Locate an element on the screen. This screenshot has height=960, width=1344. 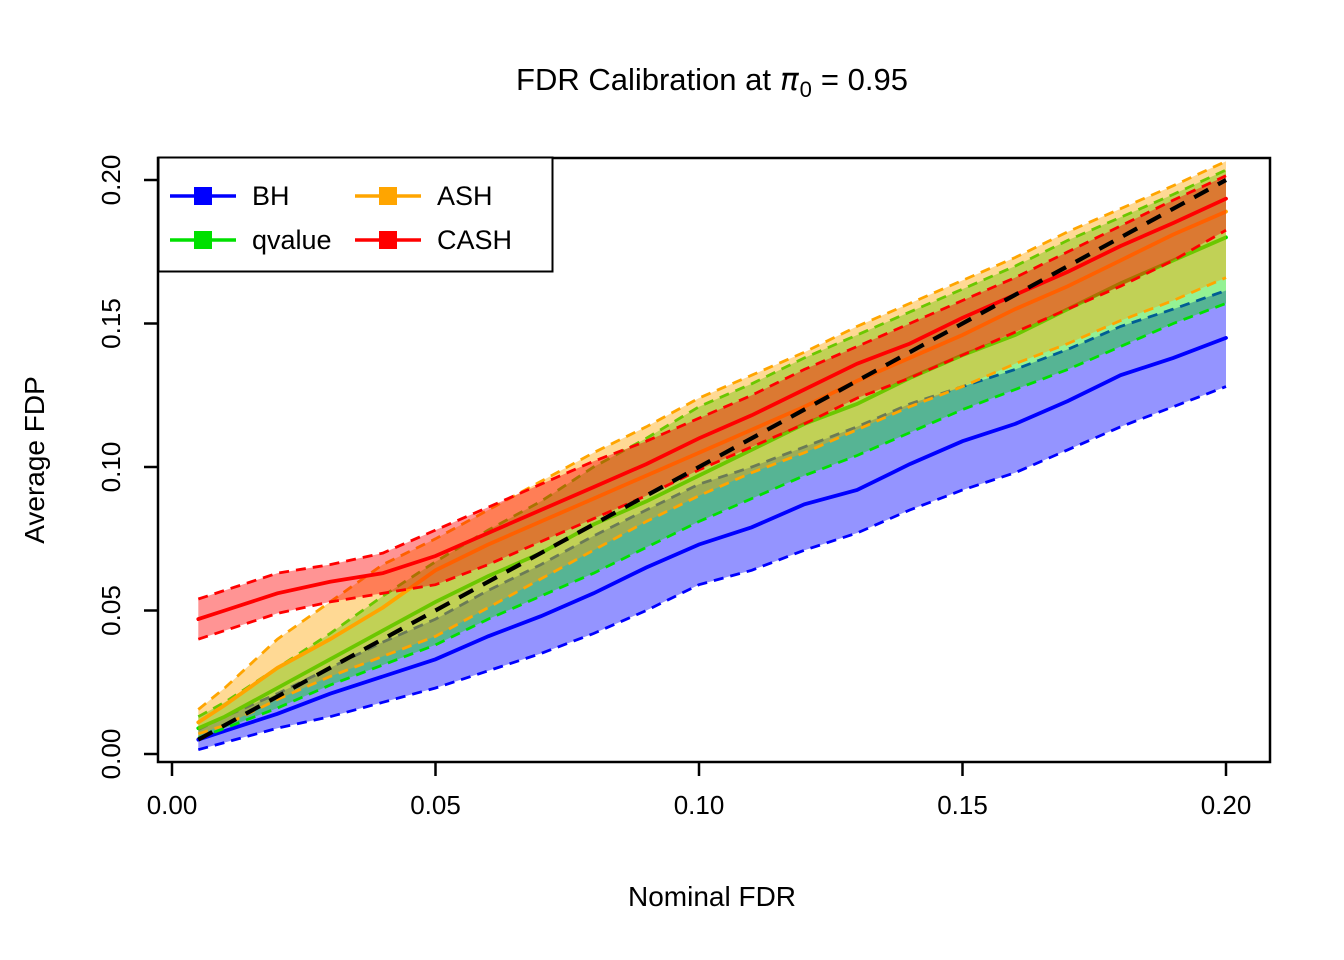
y-tick-label: 0.10 is located at coordinates (111, 467).